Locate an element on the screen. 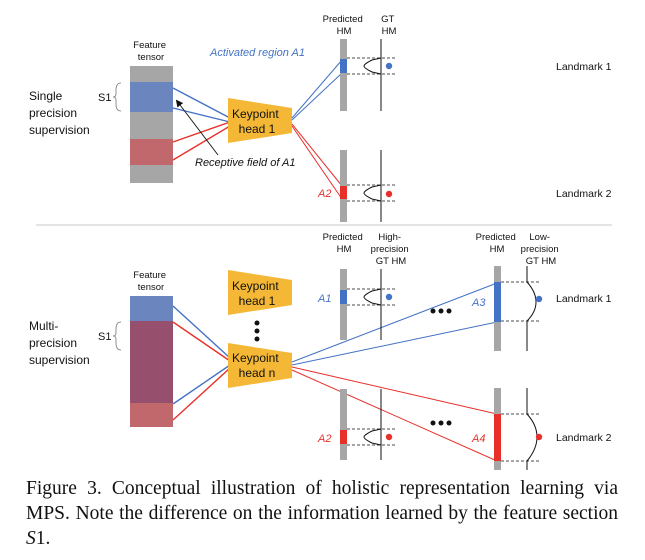  bottom-feature-section-blue is located at coordinates (151, 308).